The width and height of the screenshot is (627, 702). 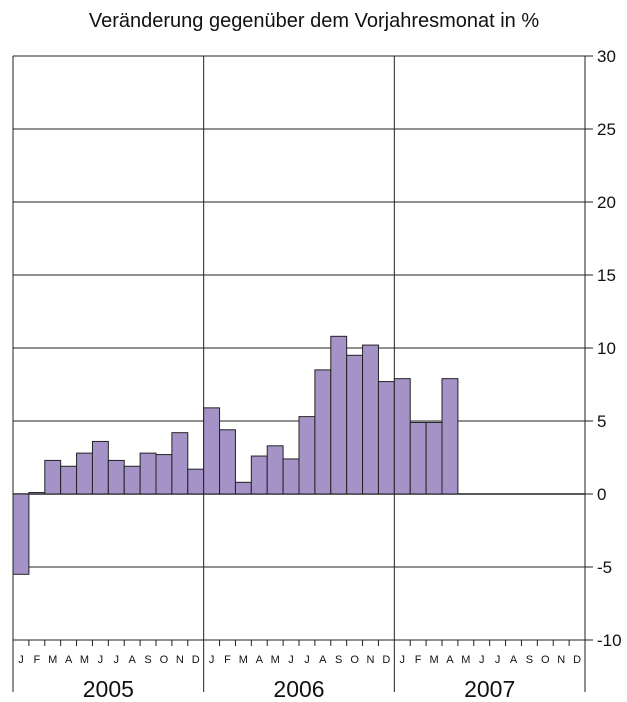 What do you see at coordinates (604, 567) in the screenshot?
I see `y-tick-label: -5` at bounding box center [604, 567].